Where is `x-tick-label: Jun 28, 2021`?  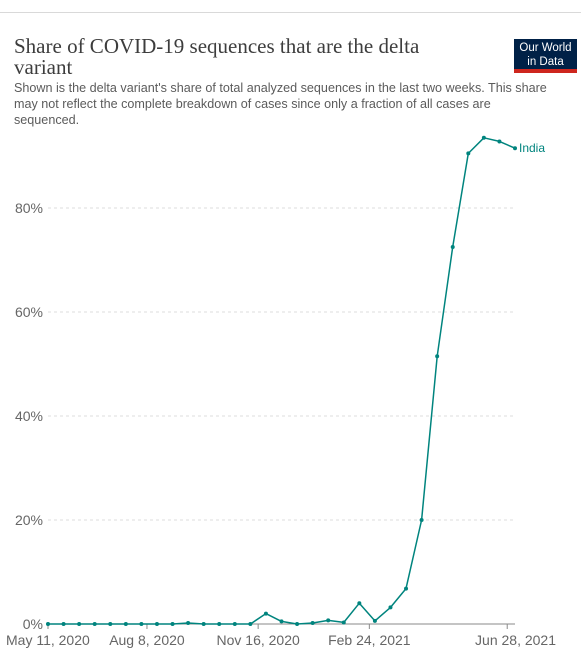
x-tick-label: Jun 28, 2021 is located at coordinates (515, 640).